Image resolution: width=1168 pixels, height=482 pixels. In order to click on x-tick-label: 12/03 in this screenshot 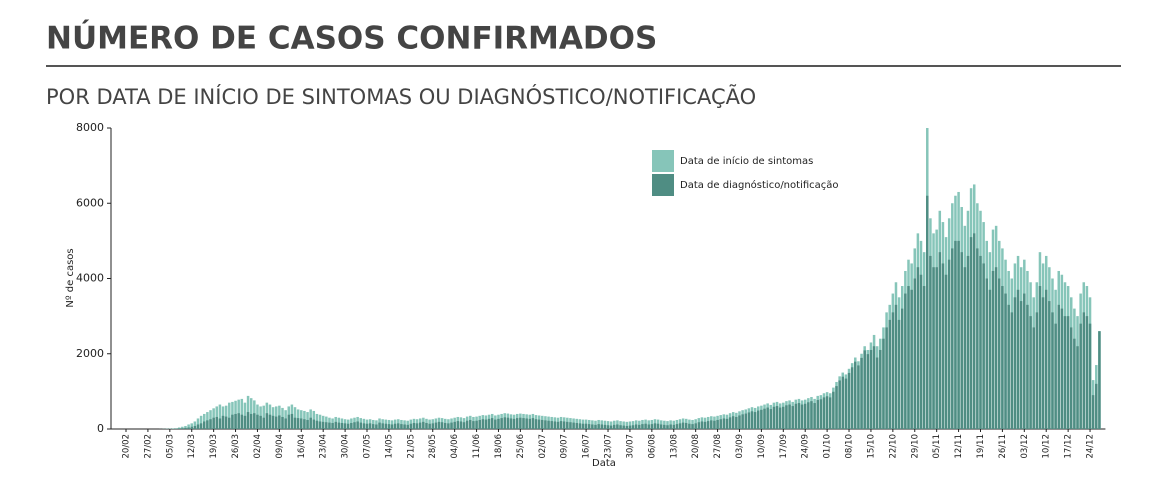, I will do `click(192, 446)`.